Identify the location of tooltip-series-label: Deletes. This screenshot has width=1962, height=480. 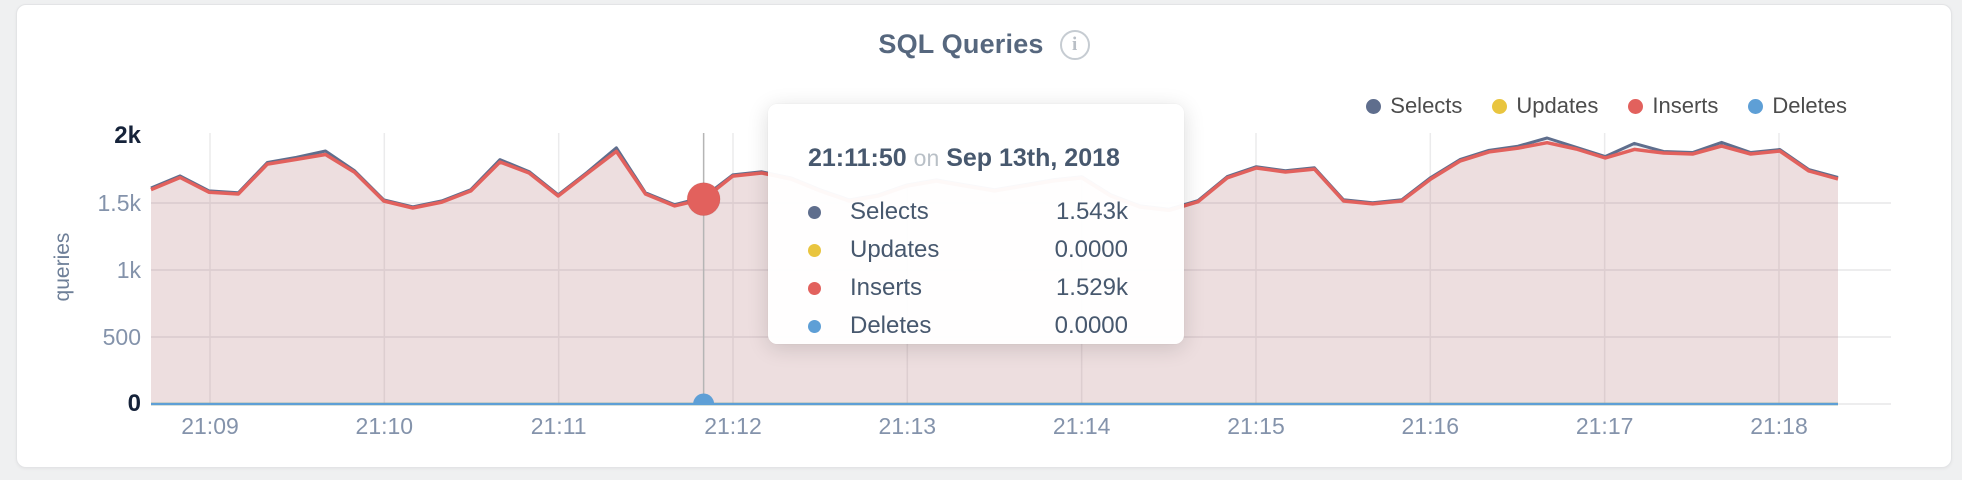
(891, 325).